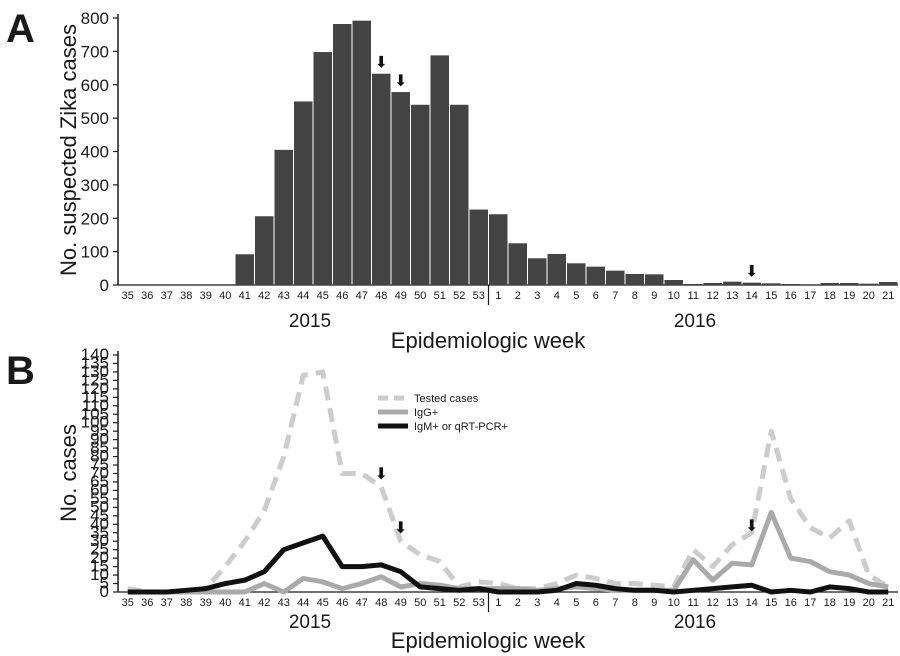 This screenshot has height=656, width=900. I want to click on panel-a-x-axis-label: Epidemiologic week, so click(488, 340).